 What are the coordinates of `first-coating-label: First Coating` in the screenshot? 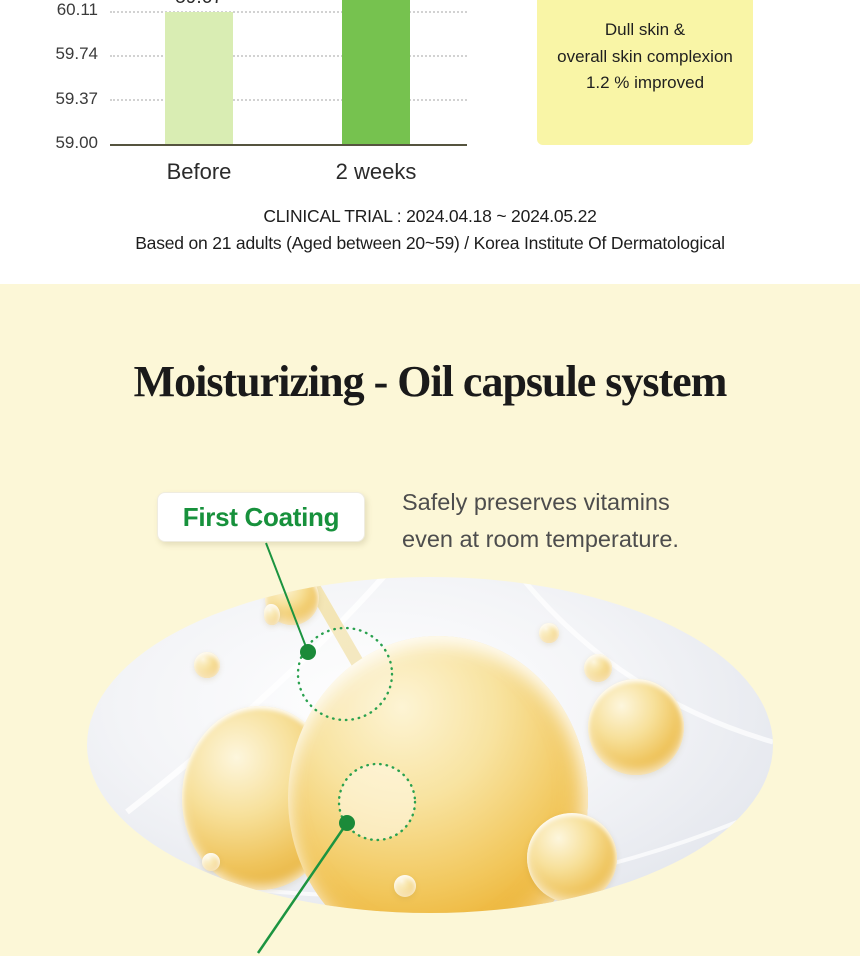 It's located at (261, 516).